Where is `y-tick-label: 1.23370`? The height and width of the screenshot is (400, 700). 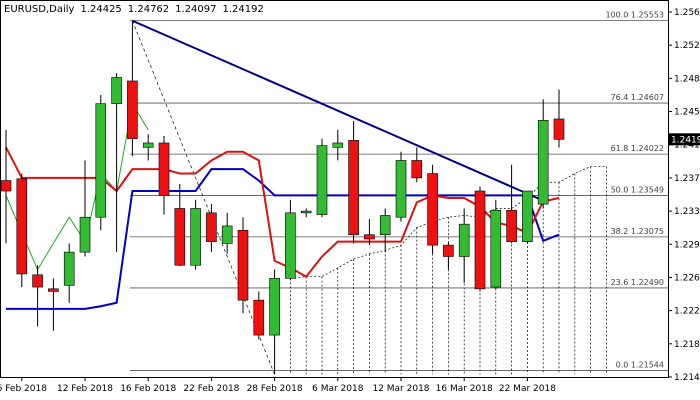 y-tick-label: 1.23370 is located at coordinates (687, 212).